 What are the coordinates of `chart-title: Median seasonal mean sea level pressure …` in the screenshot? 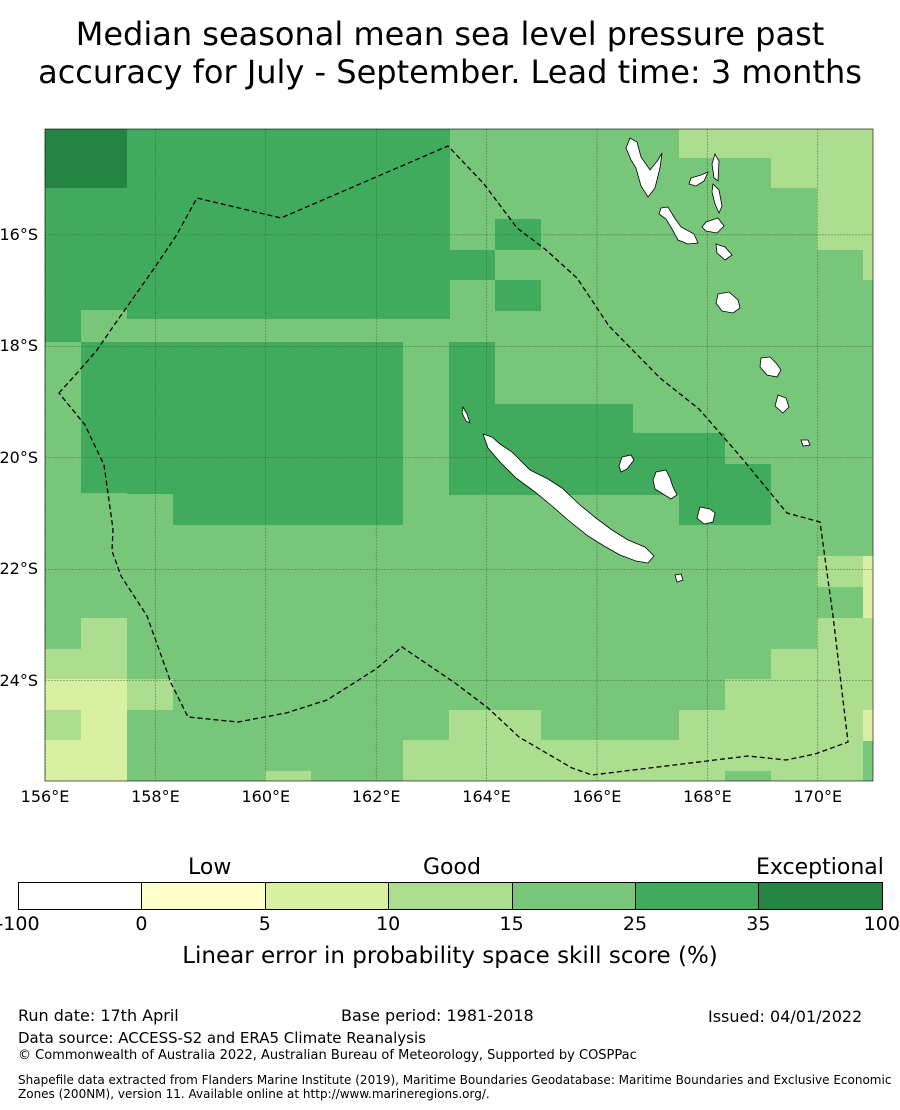 It's located at (450, 53).